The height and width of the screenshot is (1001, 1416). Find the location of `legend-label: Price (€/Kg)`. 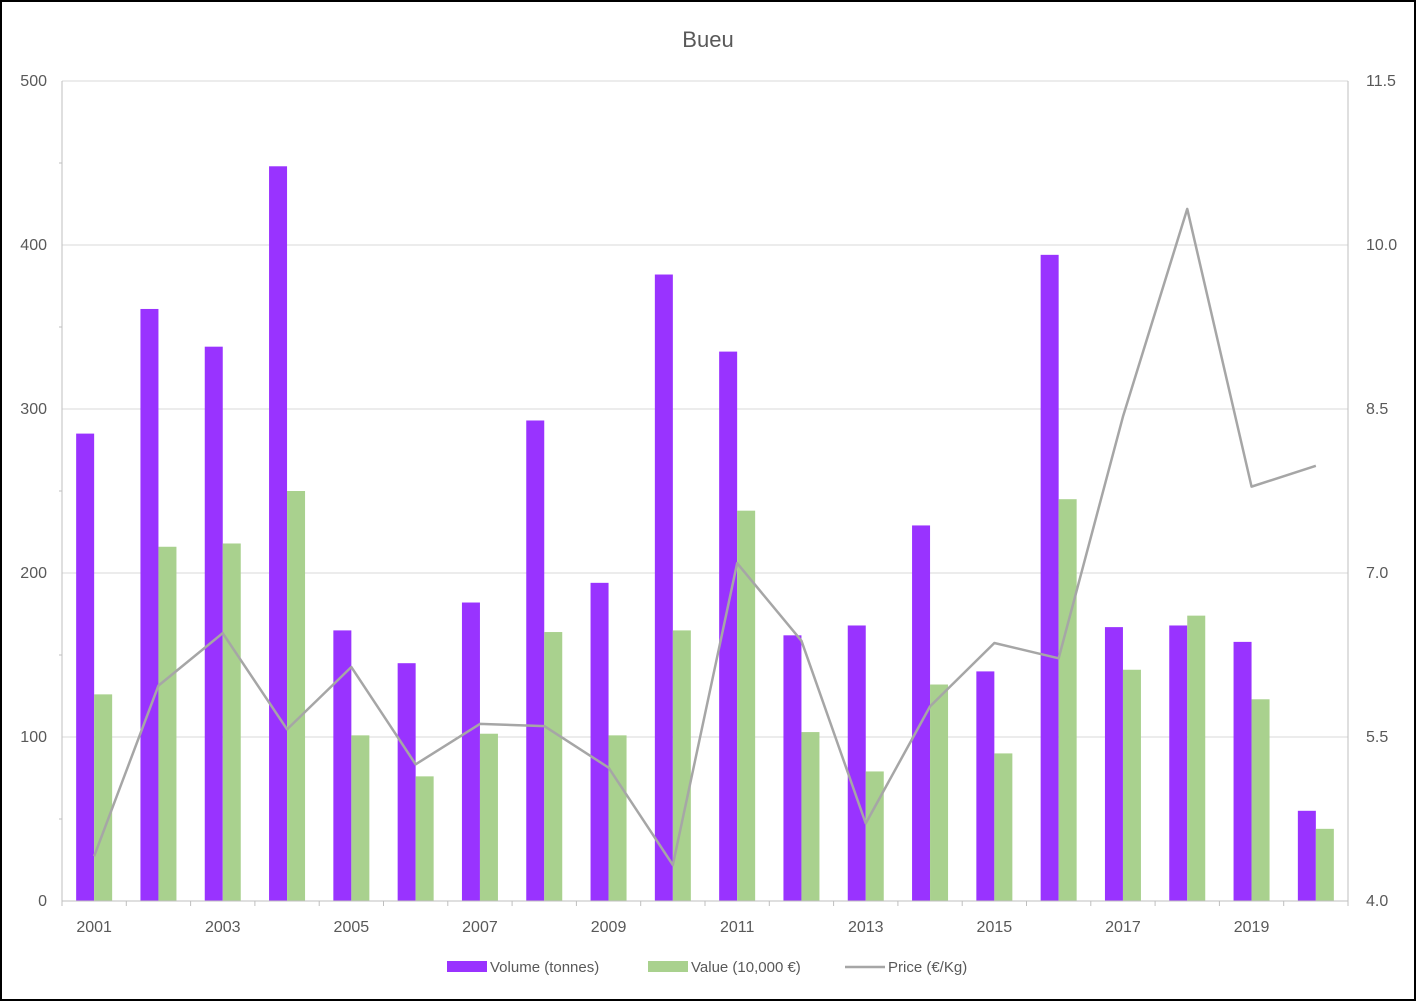

legend-label: Price (€/Kg) is located at coordinates (927, 967).